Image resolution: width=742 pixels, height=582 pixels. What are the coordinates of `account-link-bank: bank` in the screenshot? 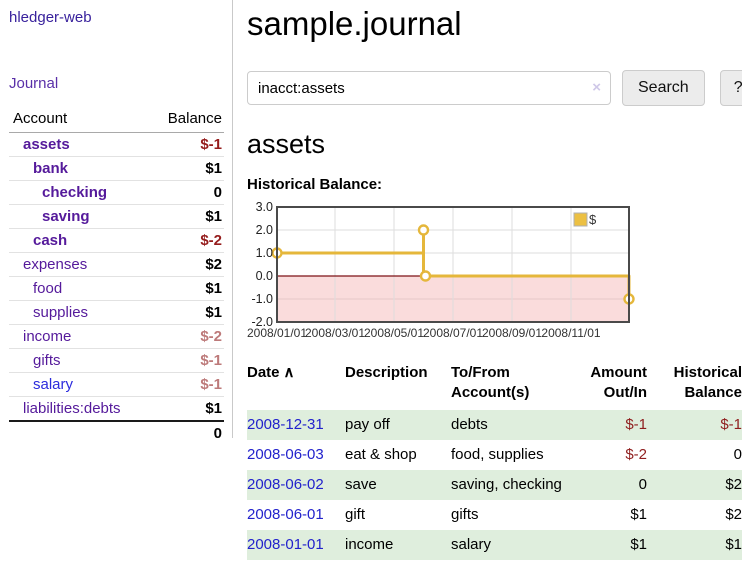 It's located at (51, 168).